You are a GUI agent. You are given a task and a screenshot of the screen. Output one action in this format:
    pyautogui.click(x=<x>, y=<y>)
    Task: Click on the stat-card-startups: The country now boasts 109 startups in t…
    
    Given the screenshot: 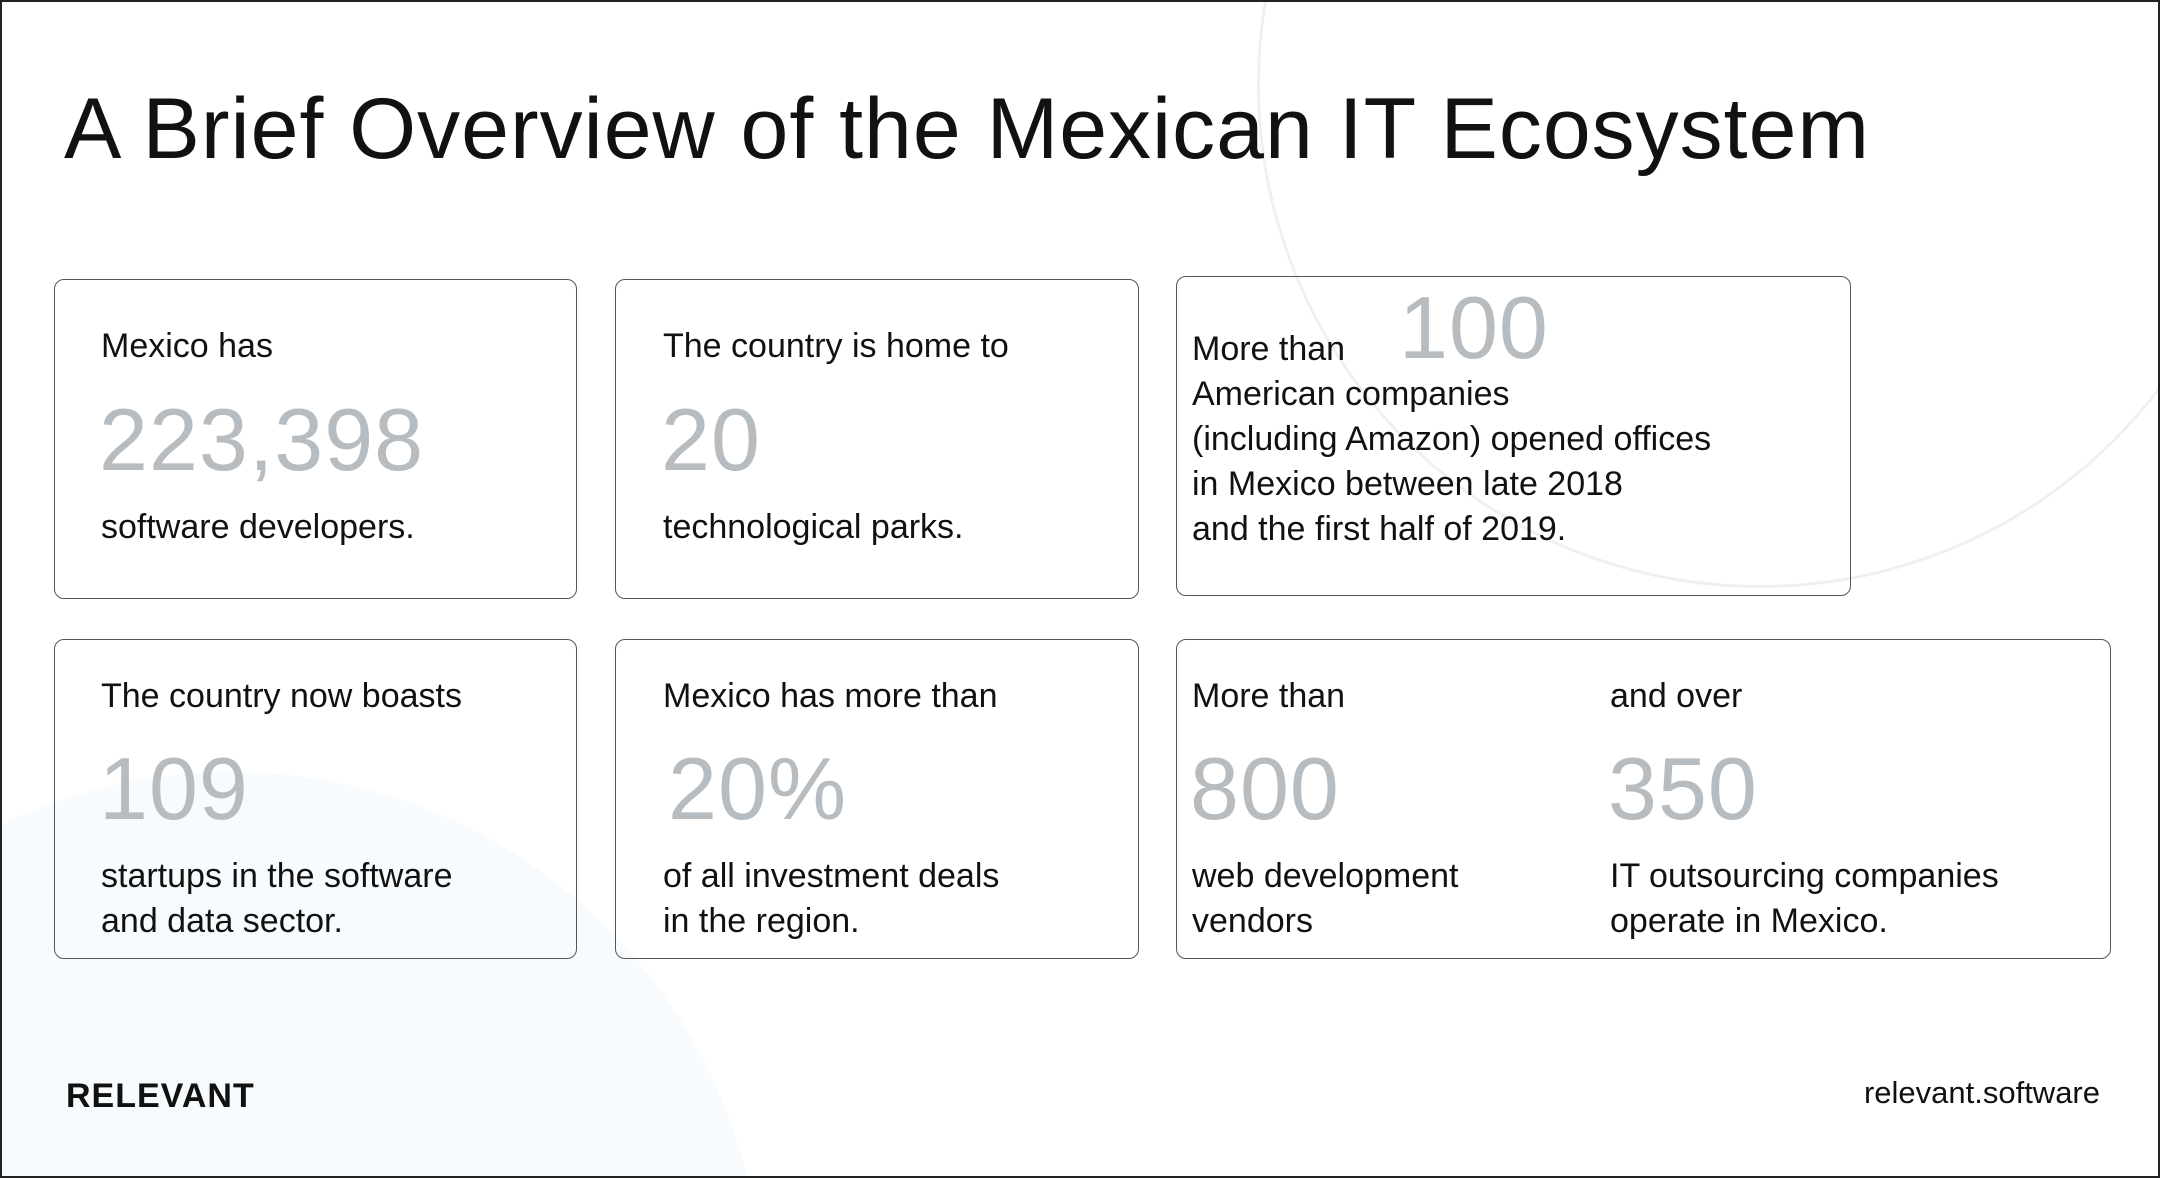 What is the action you would take?
    pyautogui.click(x=315, y=799)
    